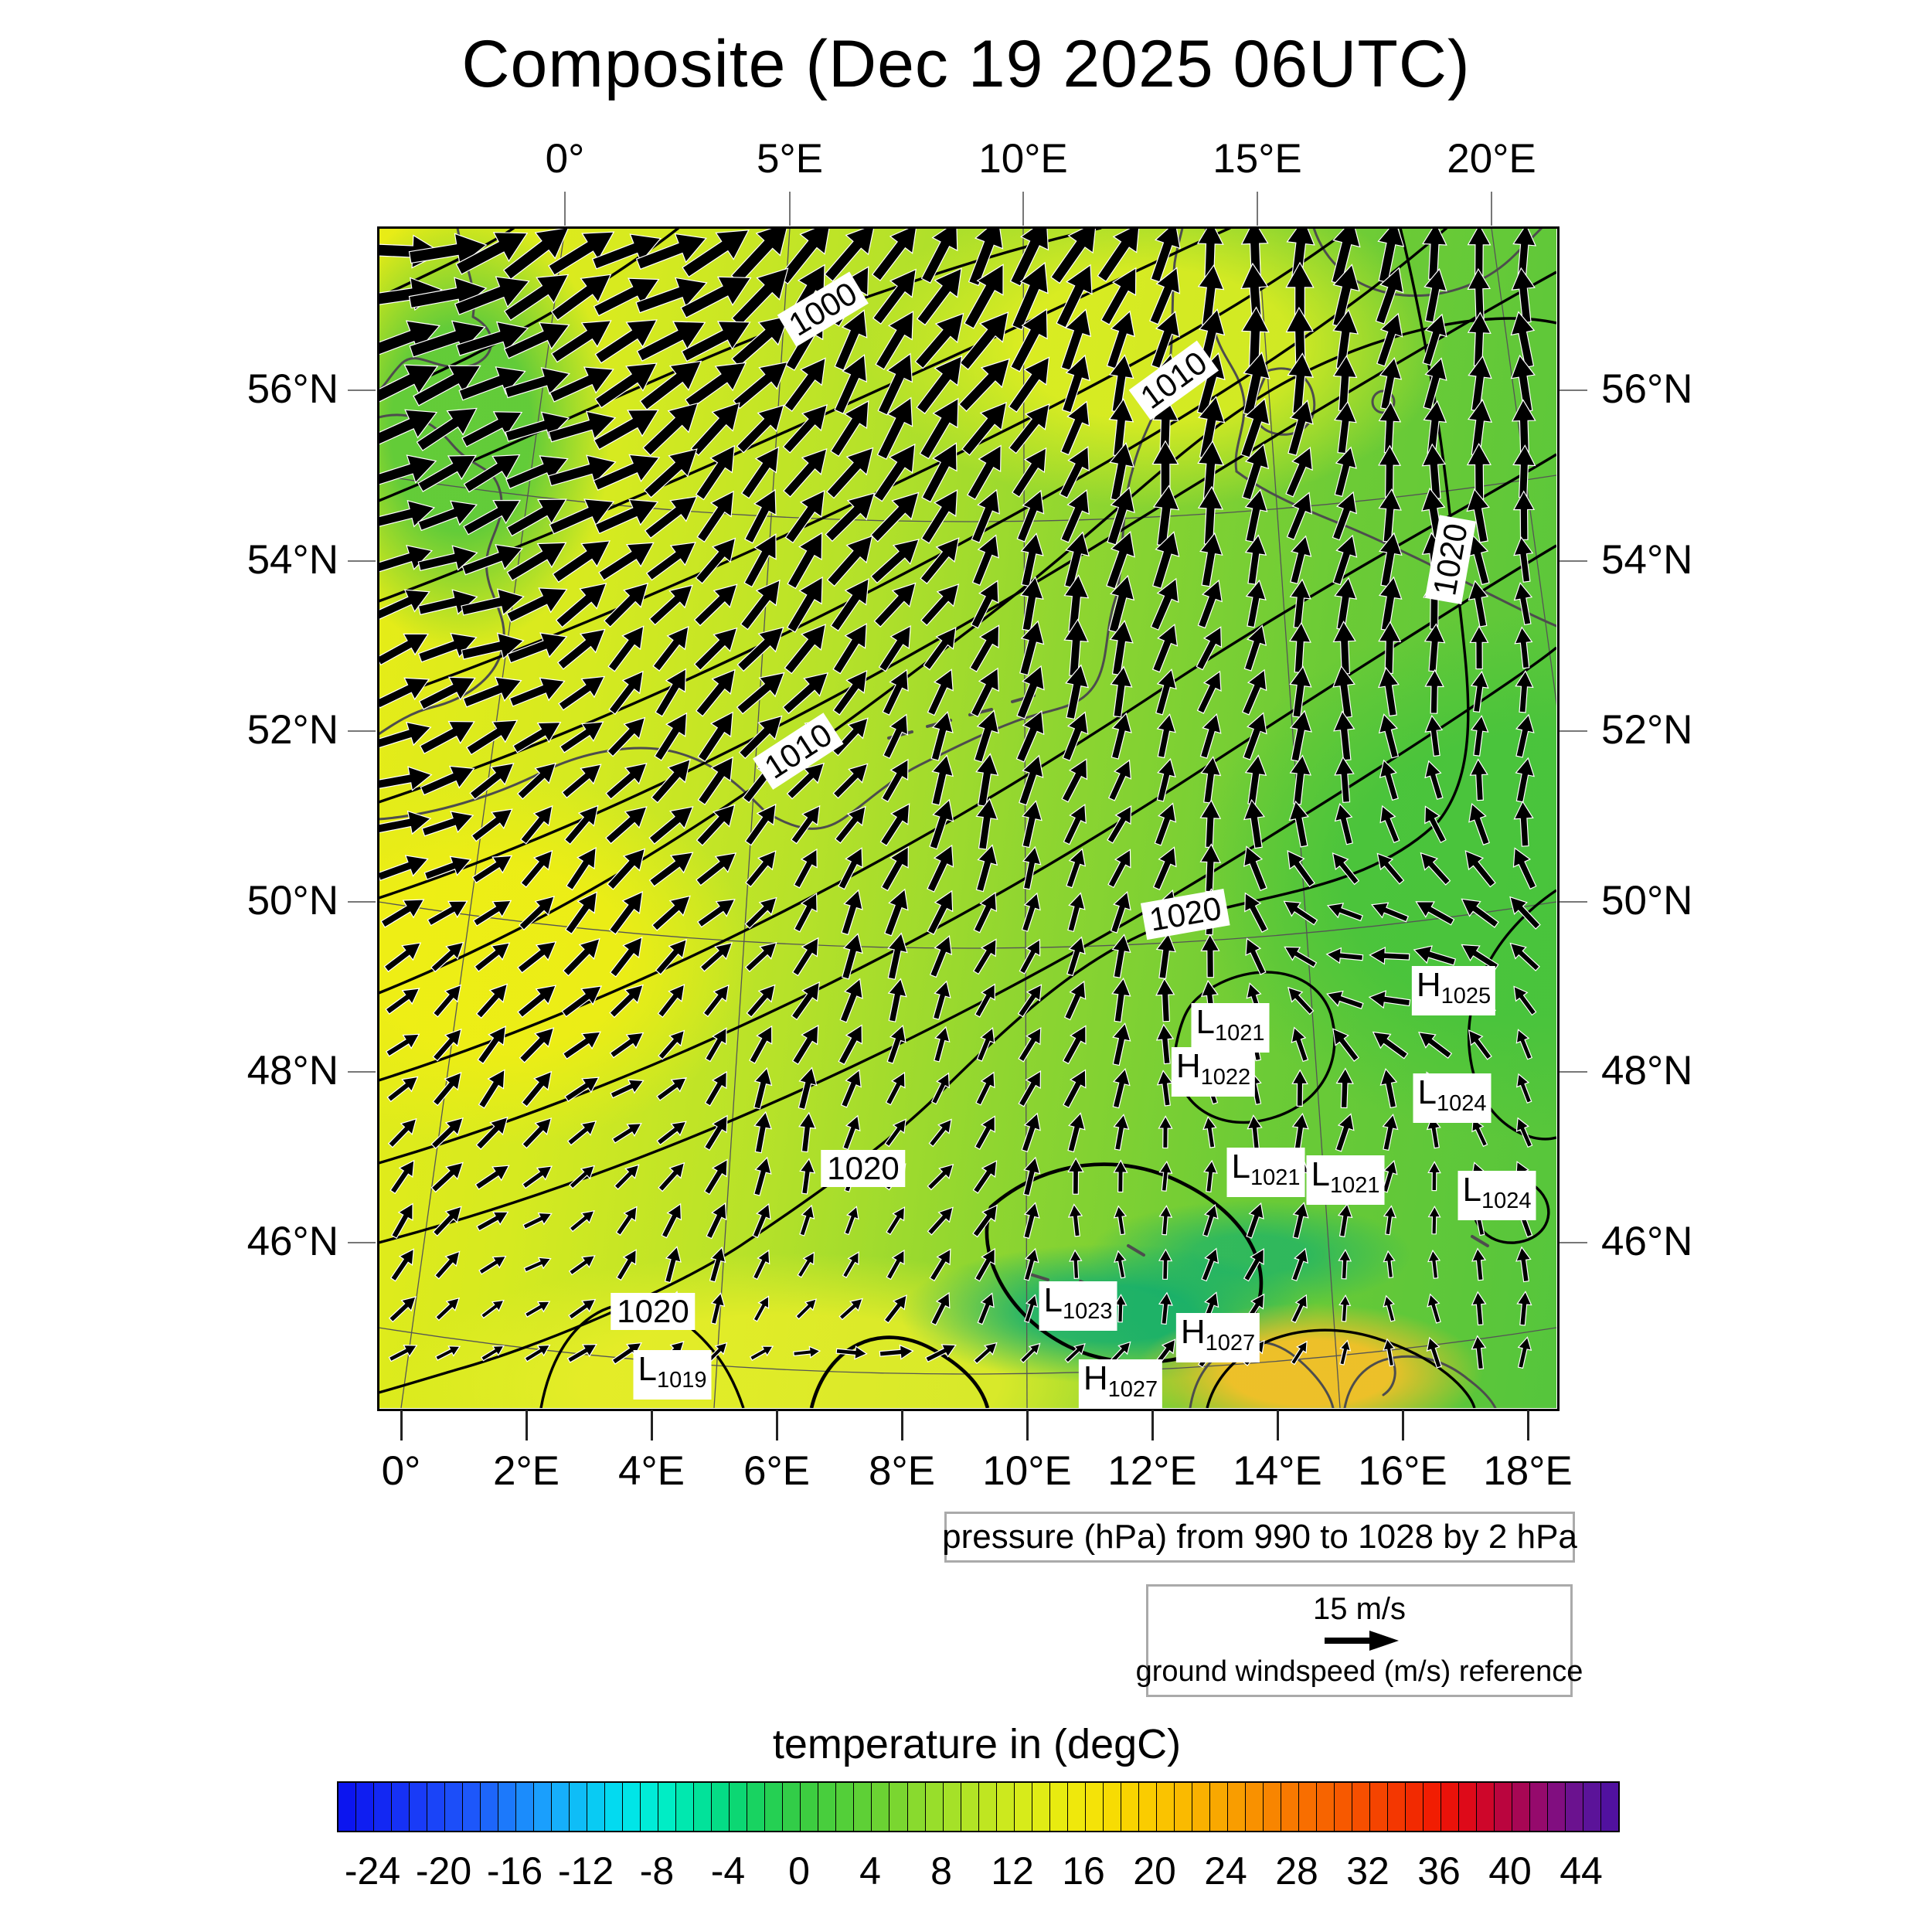 Image resolution: width=1932 pixels, height=1932 pixels. What do you see at coordinates (1346, 1180) in the screenshot?
I see `pressure-center-low: L1021` at bounding box center [1346, 1180].